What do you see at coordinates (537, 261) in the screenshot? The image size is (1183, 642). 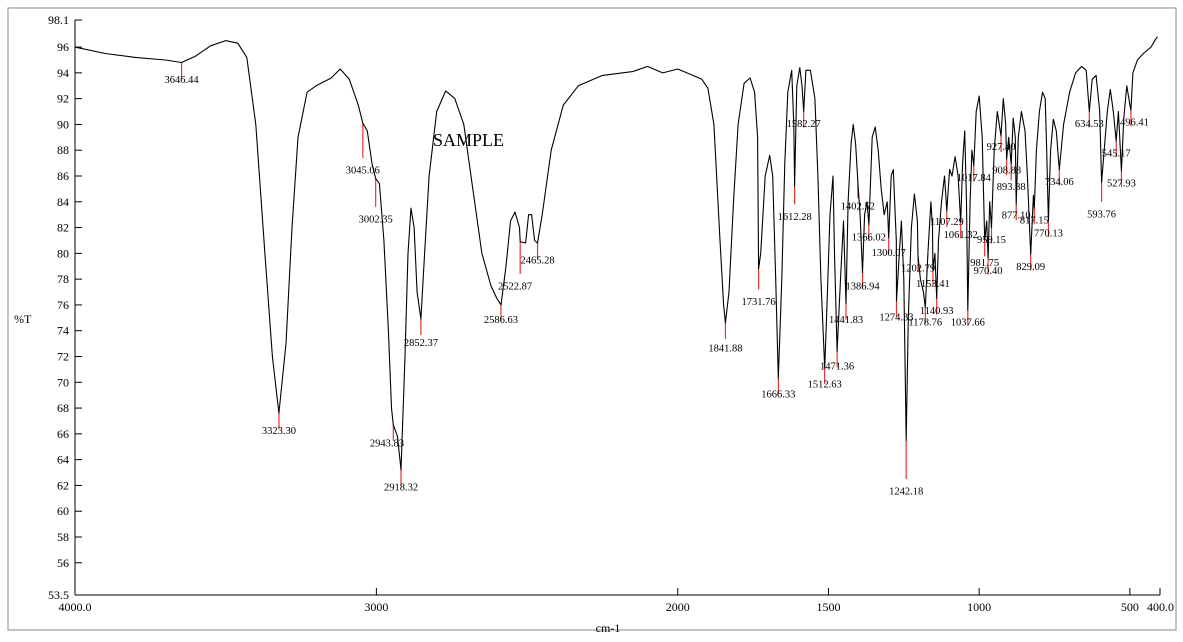 I see `peak-label: 2465.28` at bounding box center [537, 261].